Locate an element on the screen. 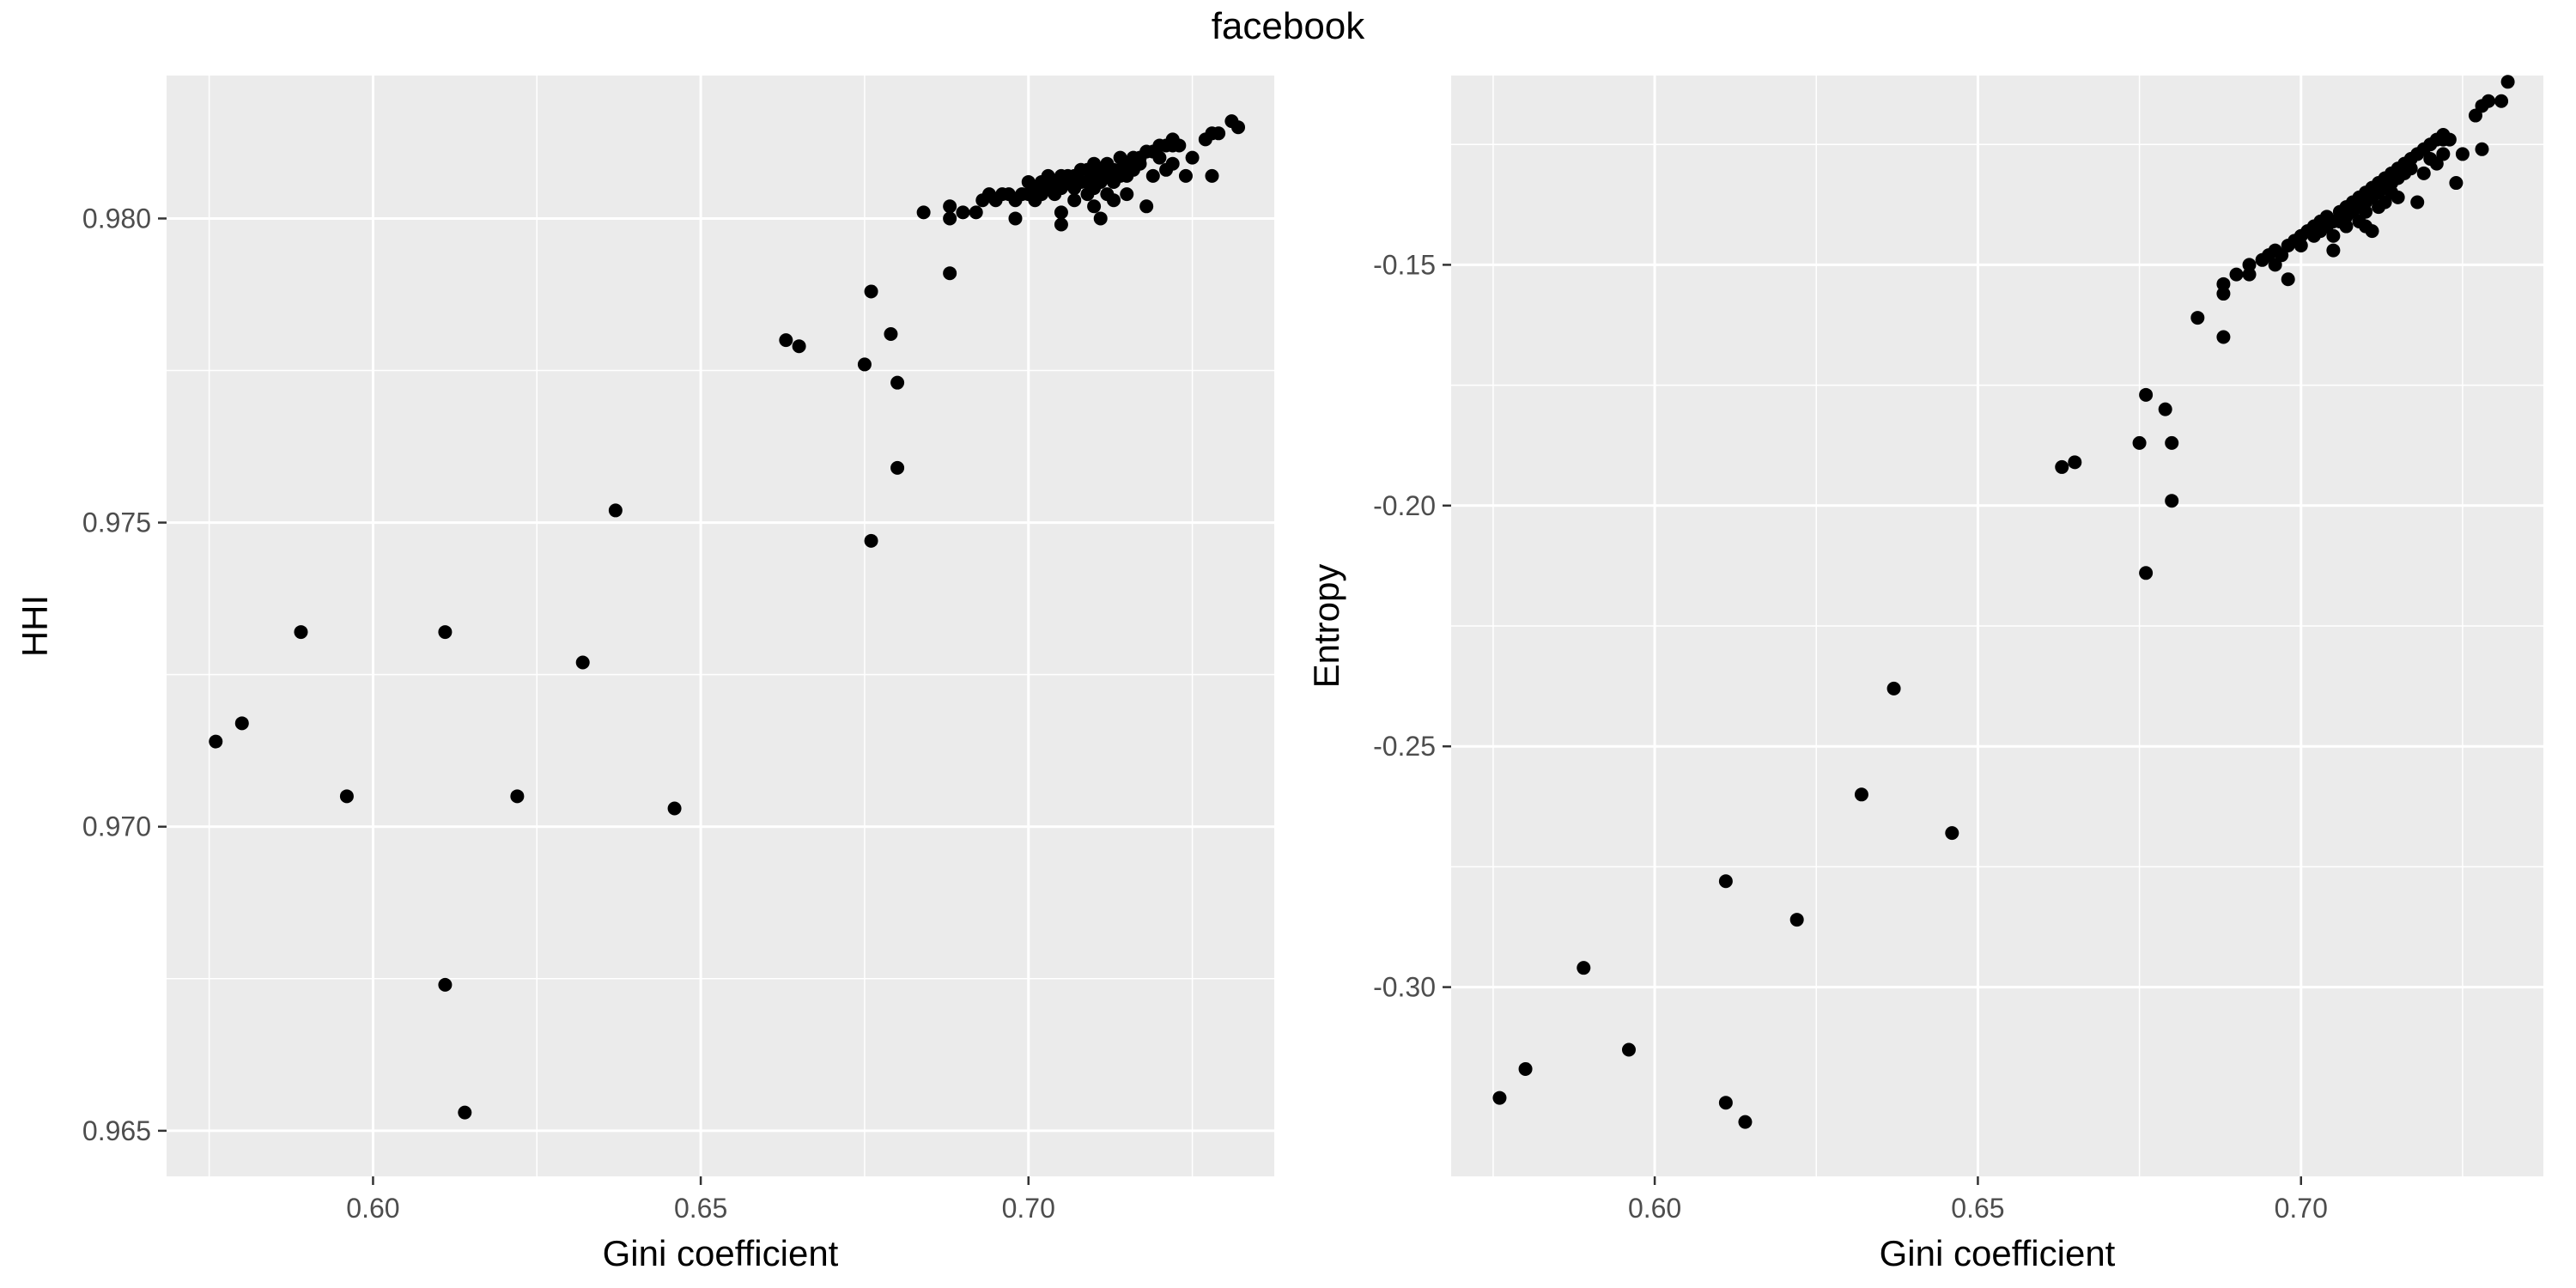 The height and width of the screenshot is (1288, 2576). hhi-x-tick-label: 0.70 is located at coordinates (1028, 1208).